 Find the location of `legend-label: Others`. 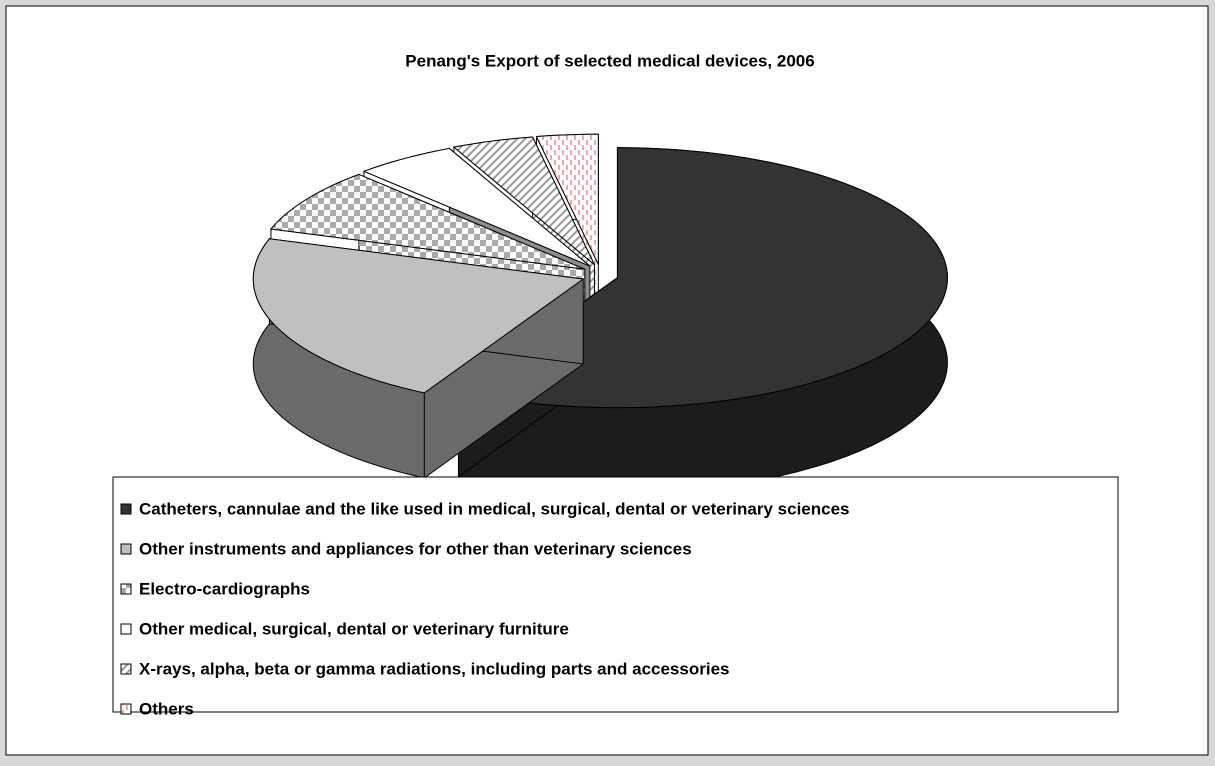

legend-label: Others is located at coordinates (166, 708).